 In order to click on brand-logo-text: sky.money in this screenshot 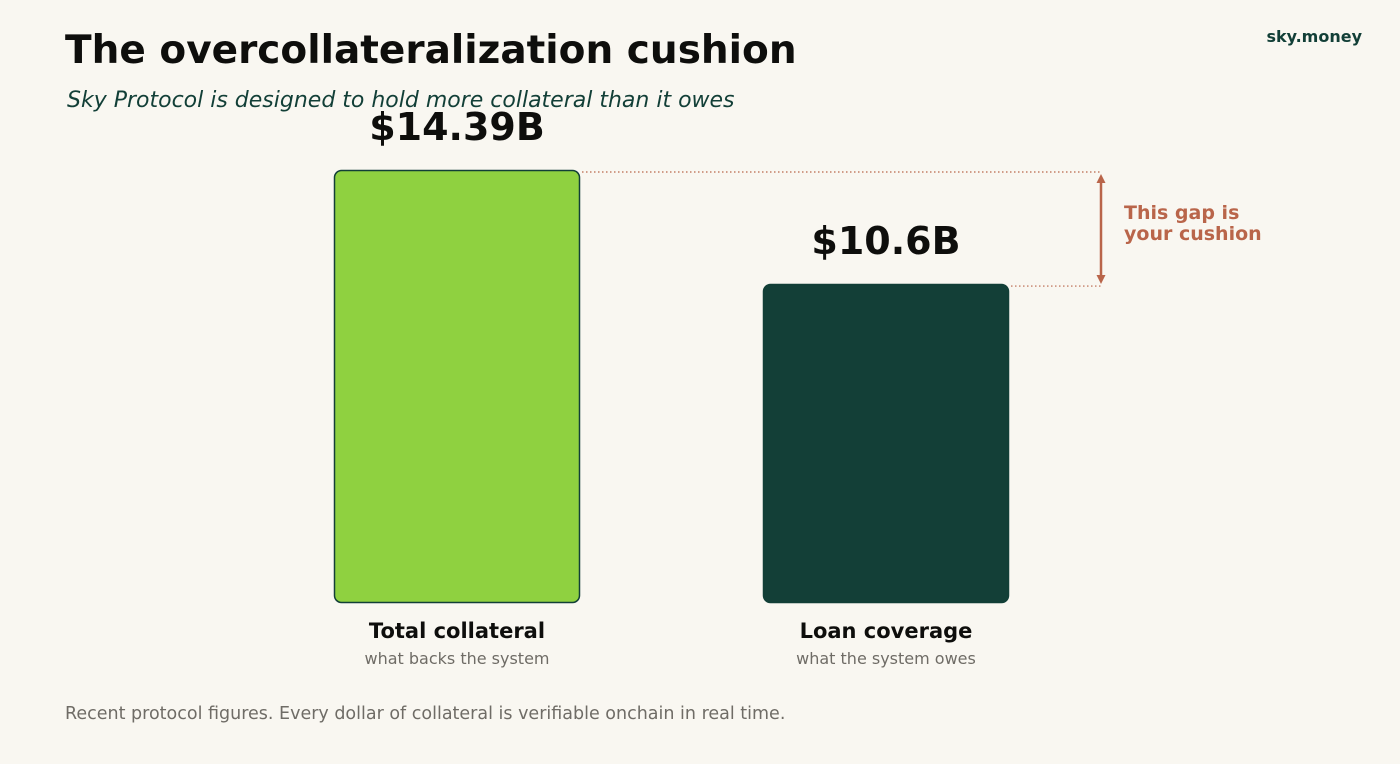, I will do `click(1314, 36)`.